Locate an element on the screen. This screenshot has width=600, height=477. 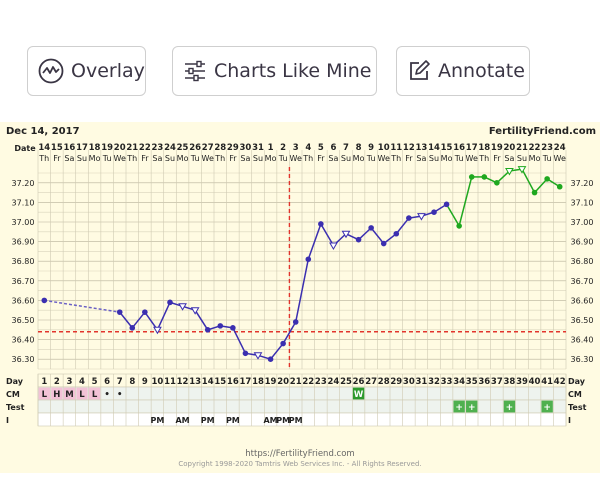
date-tick-label: 31 is located at coordinates (258, 148).